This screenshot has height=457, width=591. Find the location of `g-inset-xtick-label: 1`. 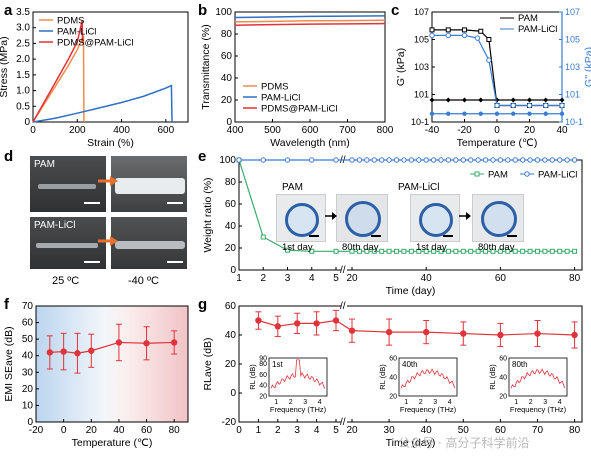

g-inset-xtick-label: 1 is located at coordinates (406, 402).